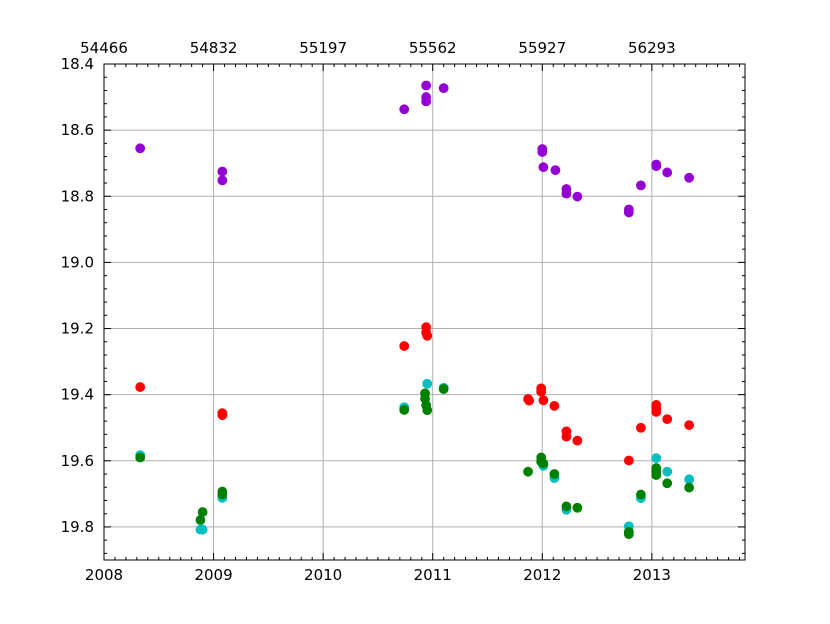  Describe the element at coordinates (542, 575) in the screenshot. I see `x-tick-label: 2012` at that location.